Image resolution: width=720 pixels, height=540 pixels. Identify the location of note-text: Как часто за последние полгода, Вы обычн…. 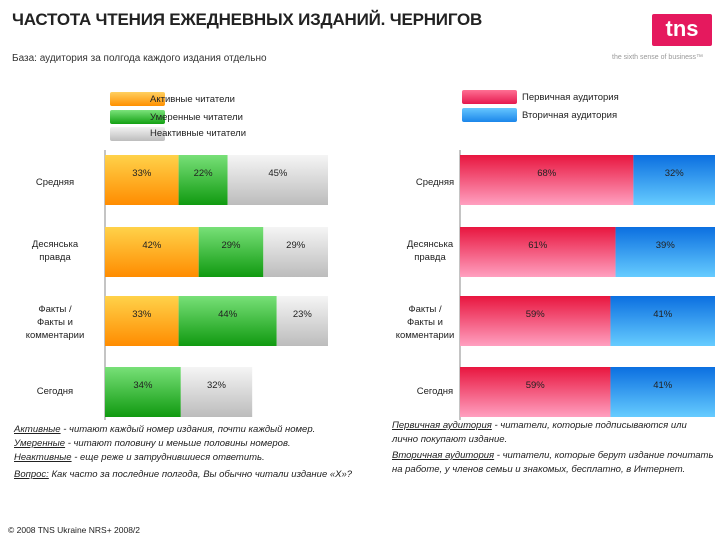
(200, 474).